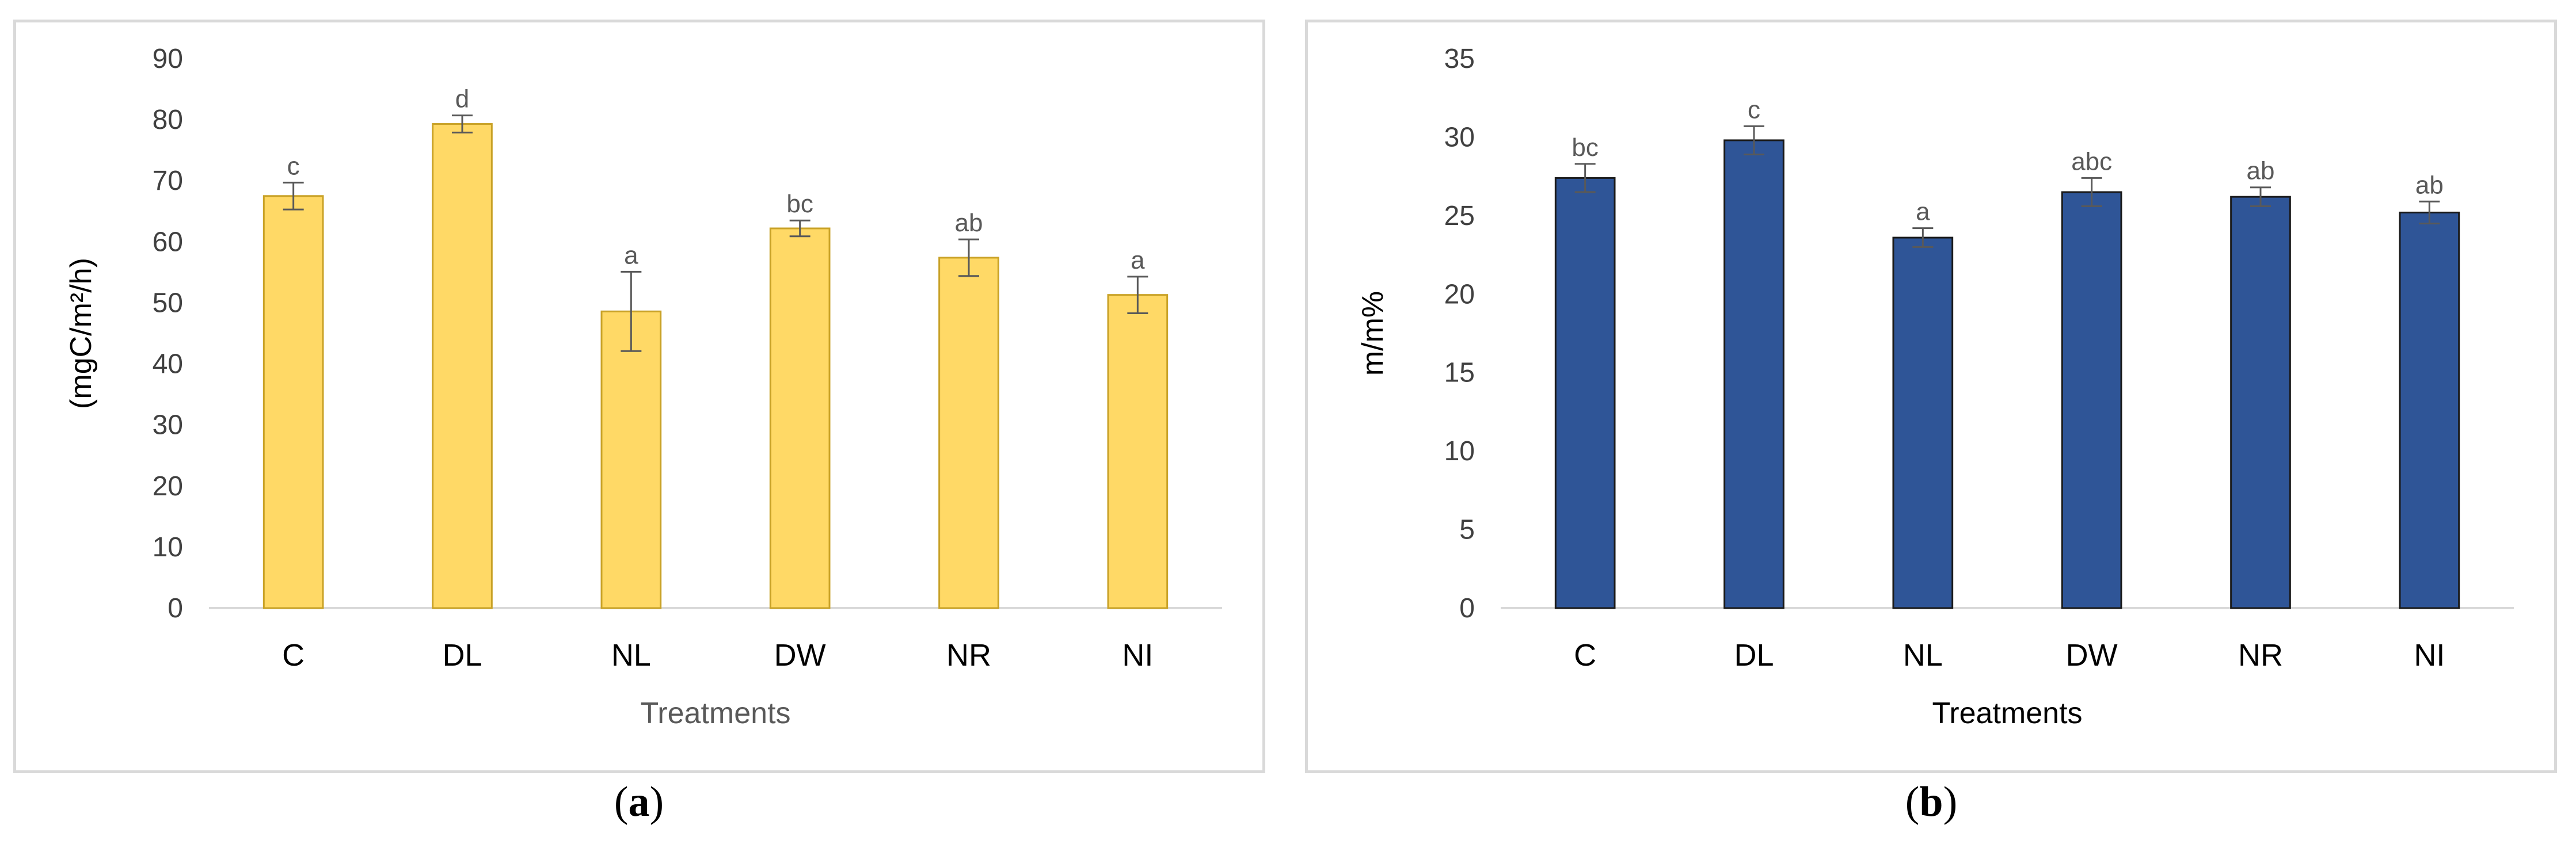 The height and width of the screenshot is (848, 2576). What do you see at coordinates (462, 655) in the screenshot?
I see `x-tick-label-a-DL: DL` at bounding box center [462, 655].